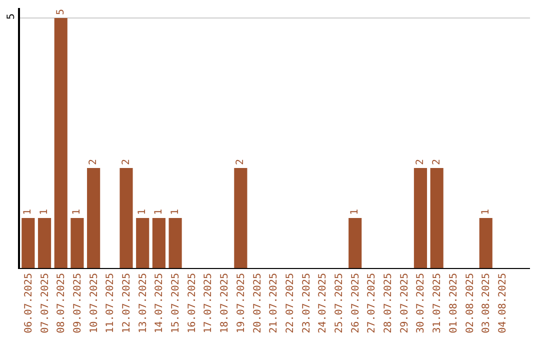 The width and height of the screenshot is (540, 340). What do you see at coordinates (60, 11) in the screenshot?
I see `data-label: 5` at bounding box center [60, 11].